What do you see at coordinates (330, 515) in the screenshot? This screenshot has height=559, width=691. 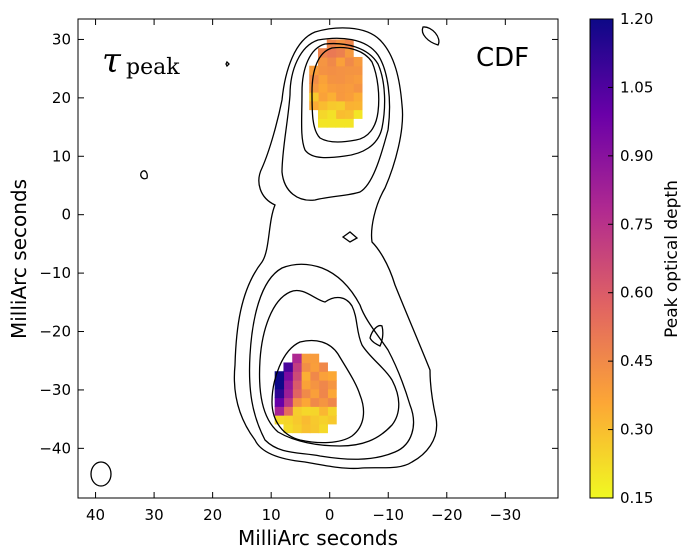 I see `x-tick-label: 0` at bounding box center [330, 515].